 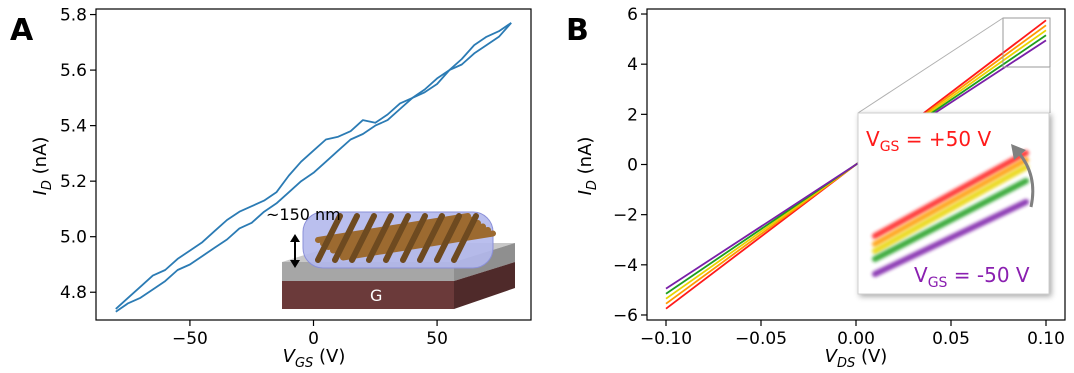 I want to click on gate-label: G, so click(x=376, y=295).